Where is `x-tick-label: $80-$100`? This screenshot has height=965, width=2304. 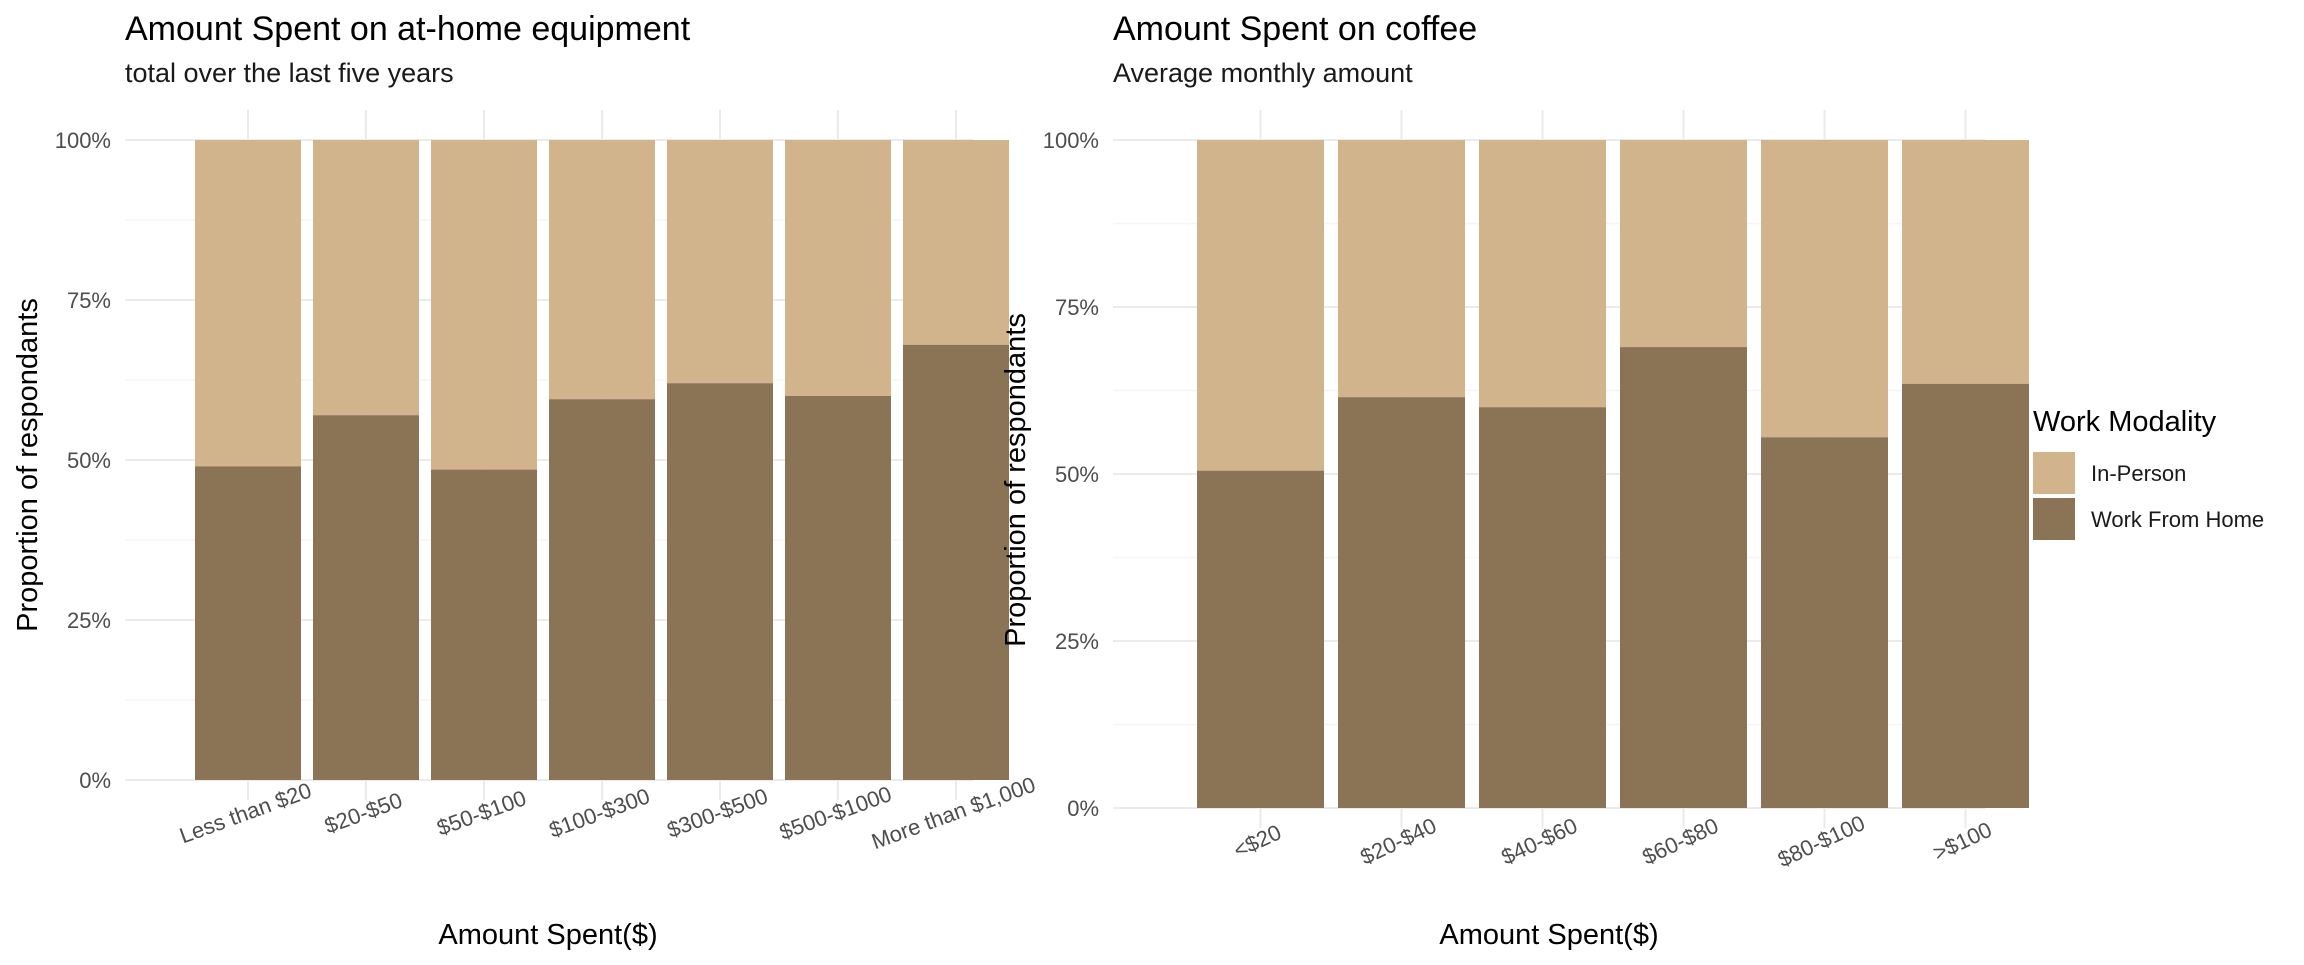
x-tick-label: $80-$100 is located at coordinates (1821, 841).